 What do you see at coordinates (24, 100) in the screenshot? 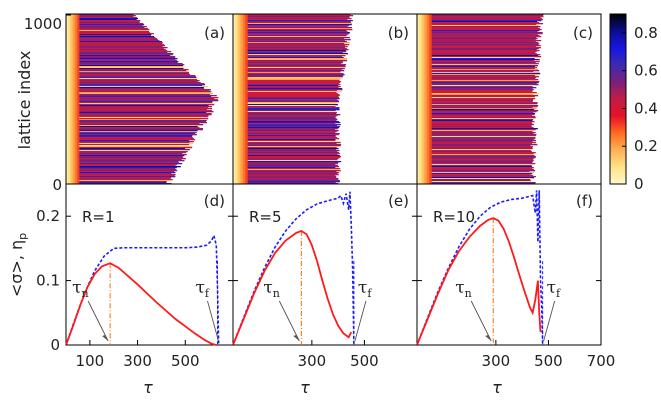
I see `top-y-axis-title: lattice index` at bounding box center [24, 100].